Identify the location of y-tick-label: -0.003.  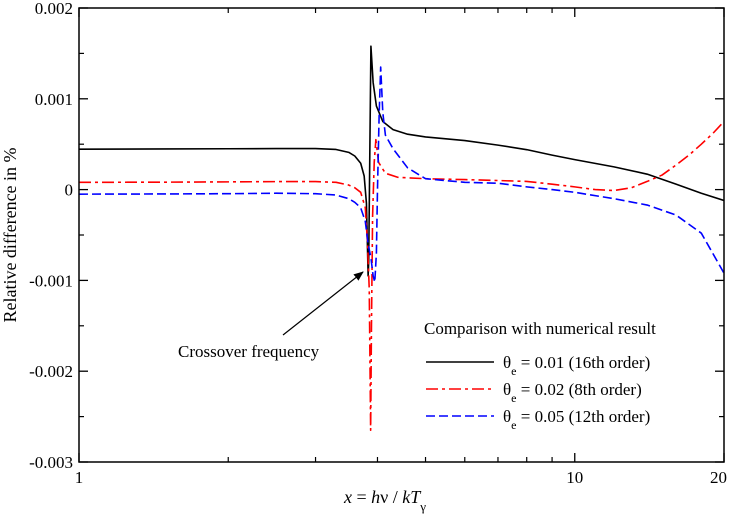
(51, 462).